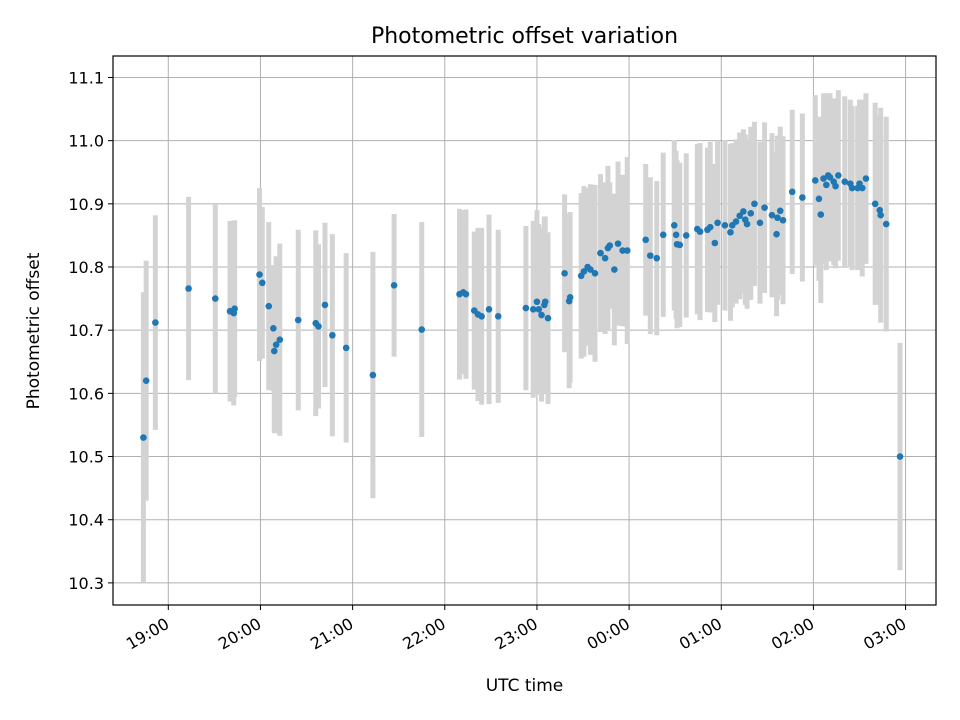 Image resolution: width=960 pixels, height=720 pixels. Describe the element at coordinates (86, 204) in the screenshot. I see `y-tick-label: 10.9` at that location.